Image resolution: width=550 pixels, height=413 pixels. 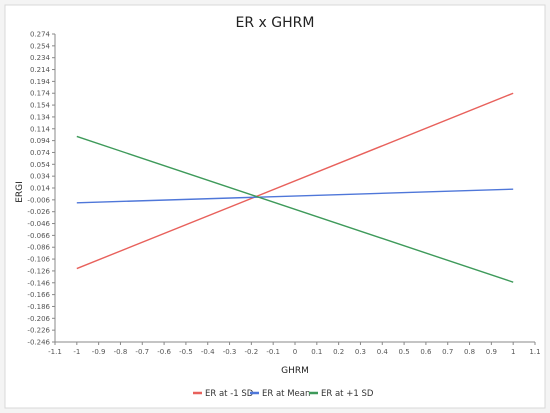 I want to click on y-tick-label: -0.006, so click(x=38, y=200).